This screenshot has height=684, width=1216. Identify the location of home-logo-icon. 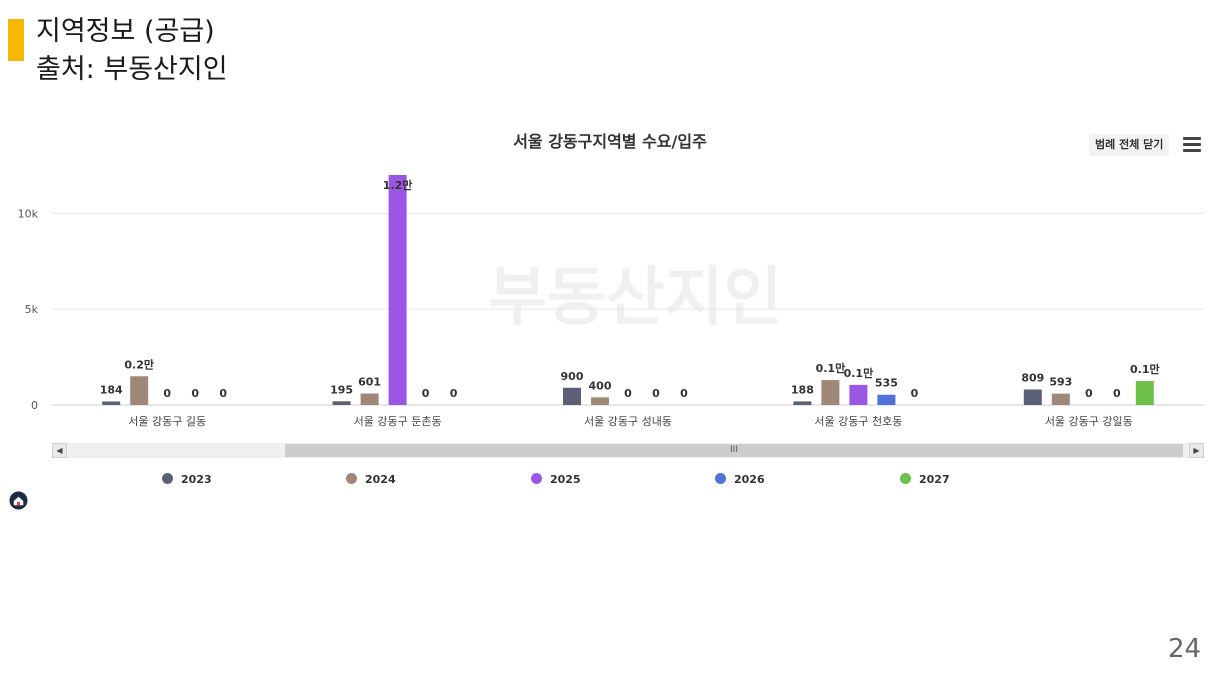
(18, 500).